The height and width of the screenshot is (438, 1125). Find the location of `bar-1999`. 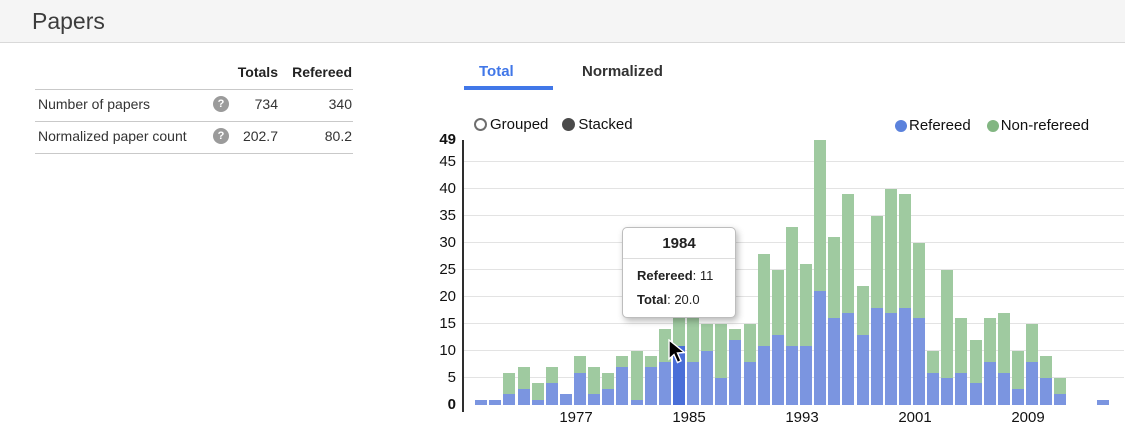

bar-1999 is located at coordinates (890, 296).